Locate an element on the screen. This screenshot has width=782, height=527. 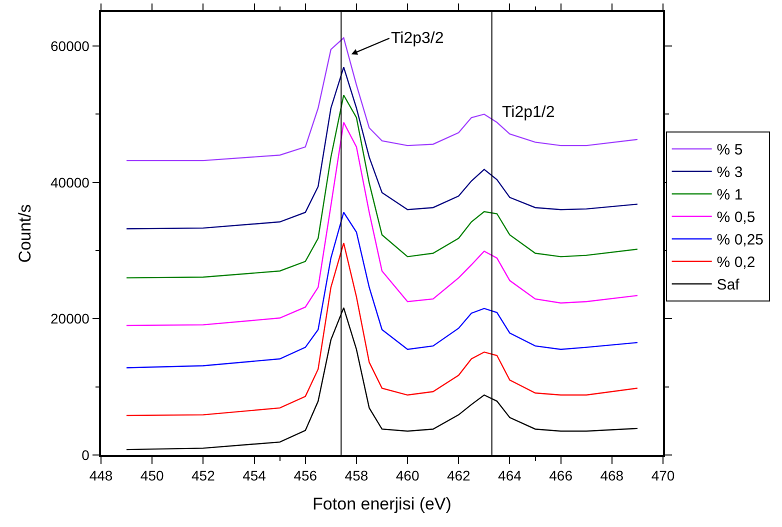
x-tick-label: 466 is located at coordinates (561, 476).